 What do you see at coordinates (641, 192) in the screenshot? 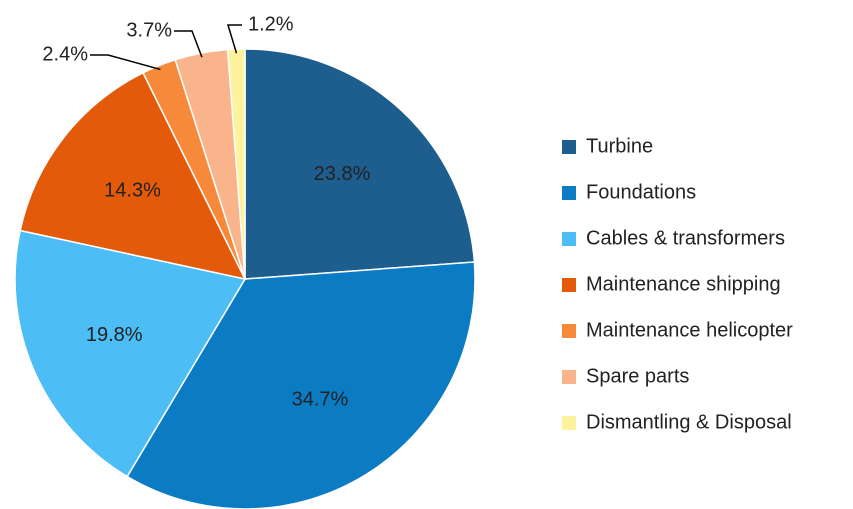
I see `legend-label: Foundations` at bounding box center [641, 192].